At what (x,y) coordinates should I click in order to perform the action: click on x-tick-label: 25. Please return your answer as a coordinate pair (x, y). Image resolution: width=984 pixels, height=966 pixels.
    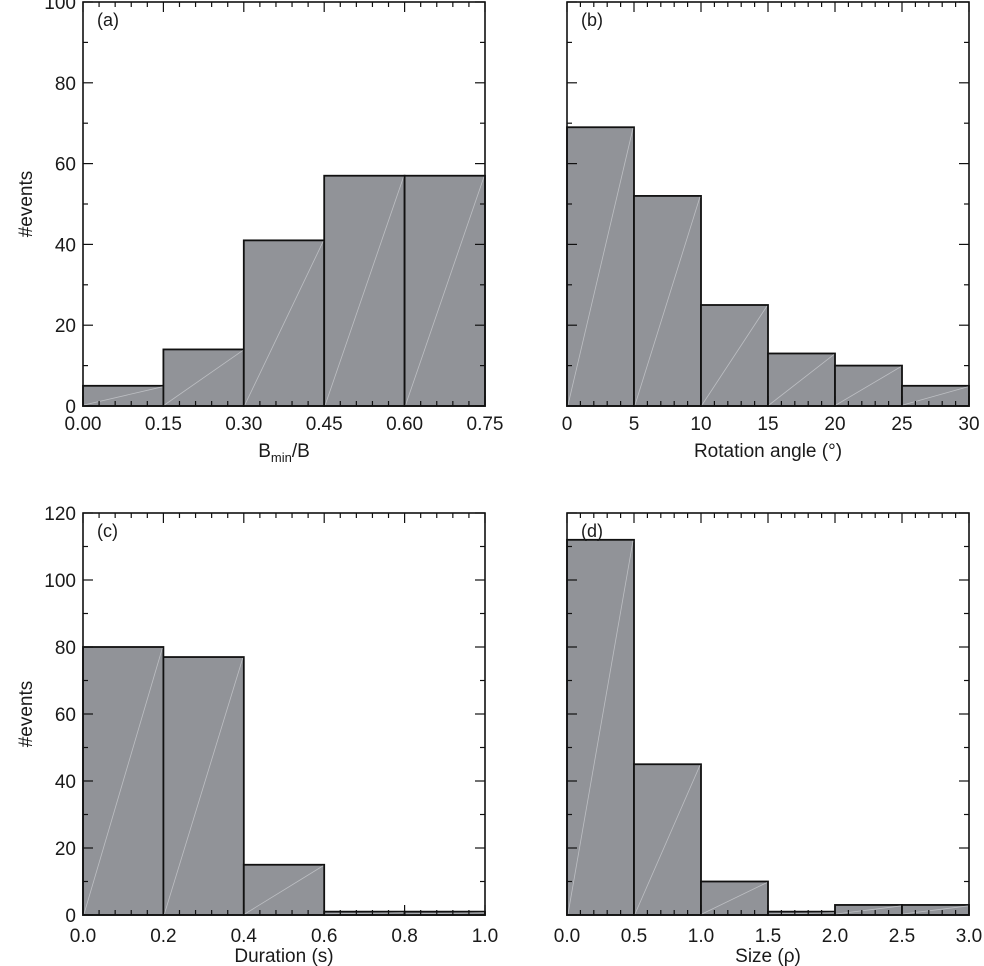
    Looking at the image, I should click on (901, 424).